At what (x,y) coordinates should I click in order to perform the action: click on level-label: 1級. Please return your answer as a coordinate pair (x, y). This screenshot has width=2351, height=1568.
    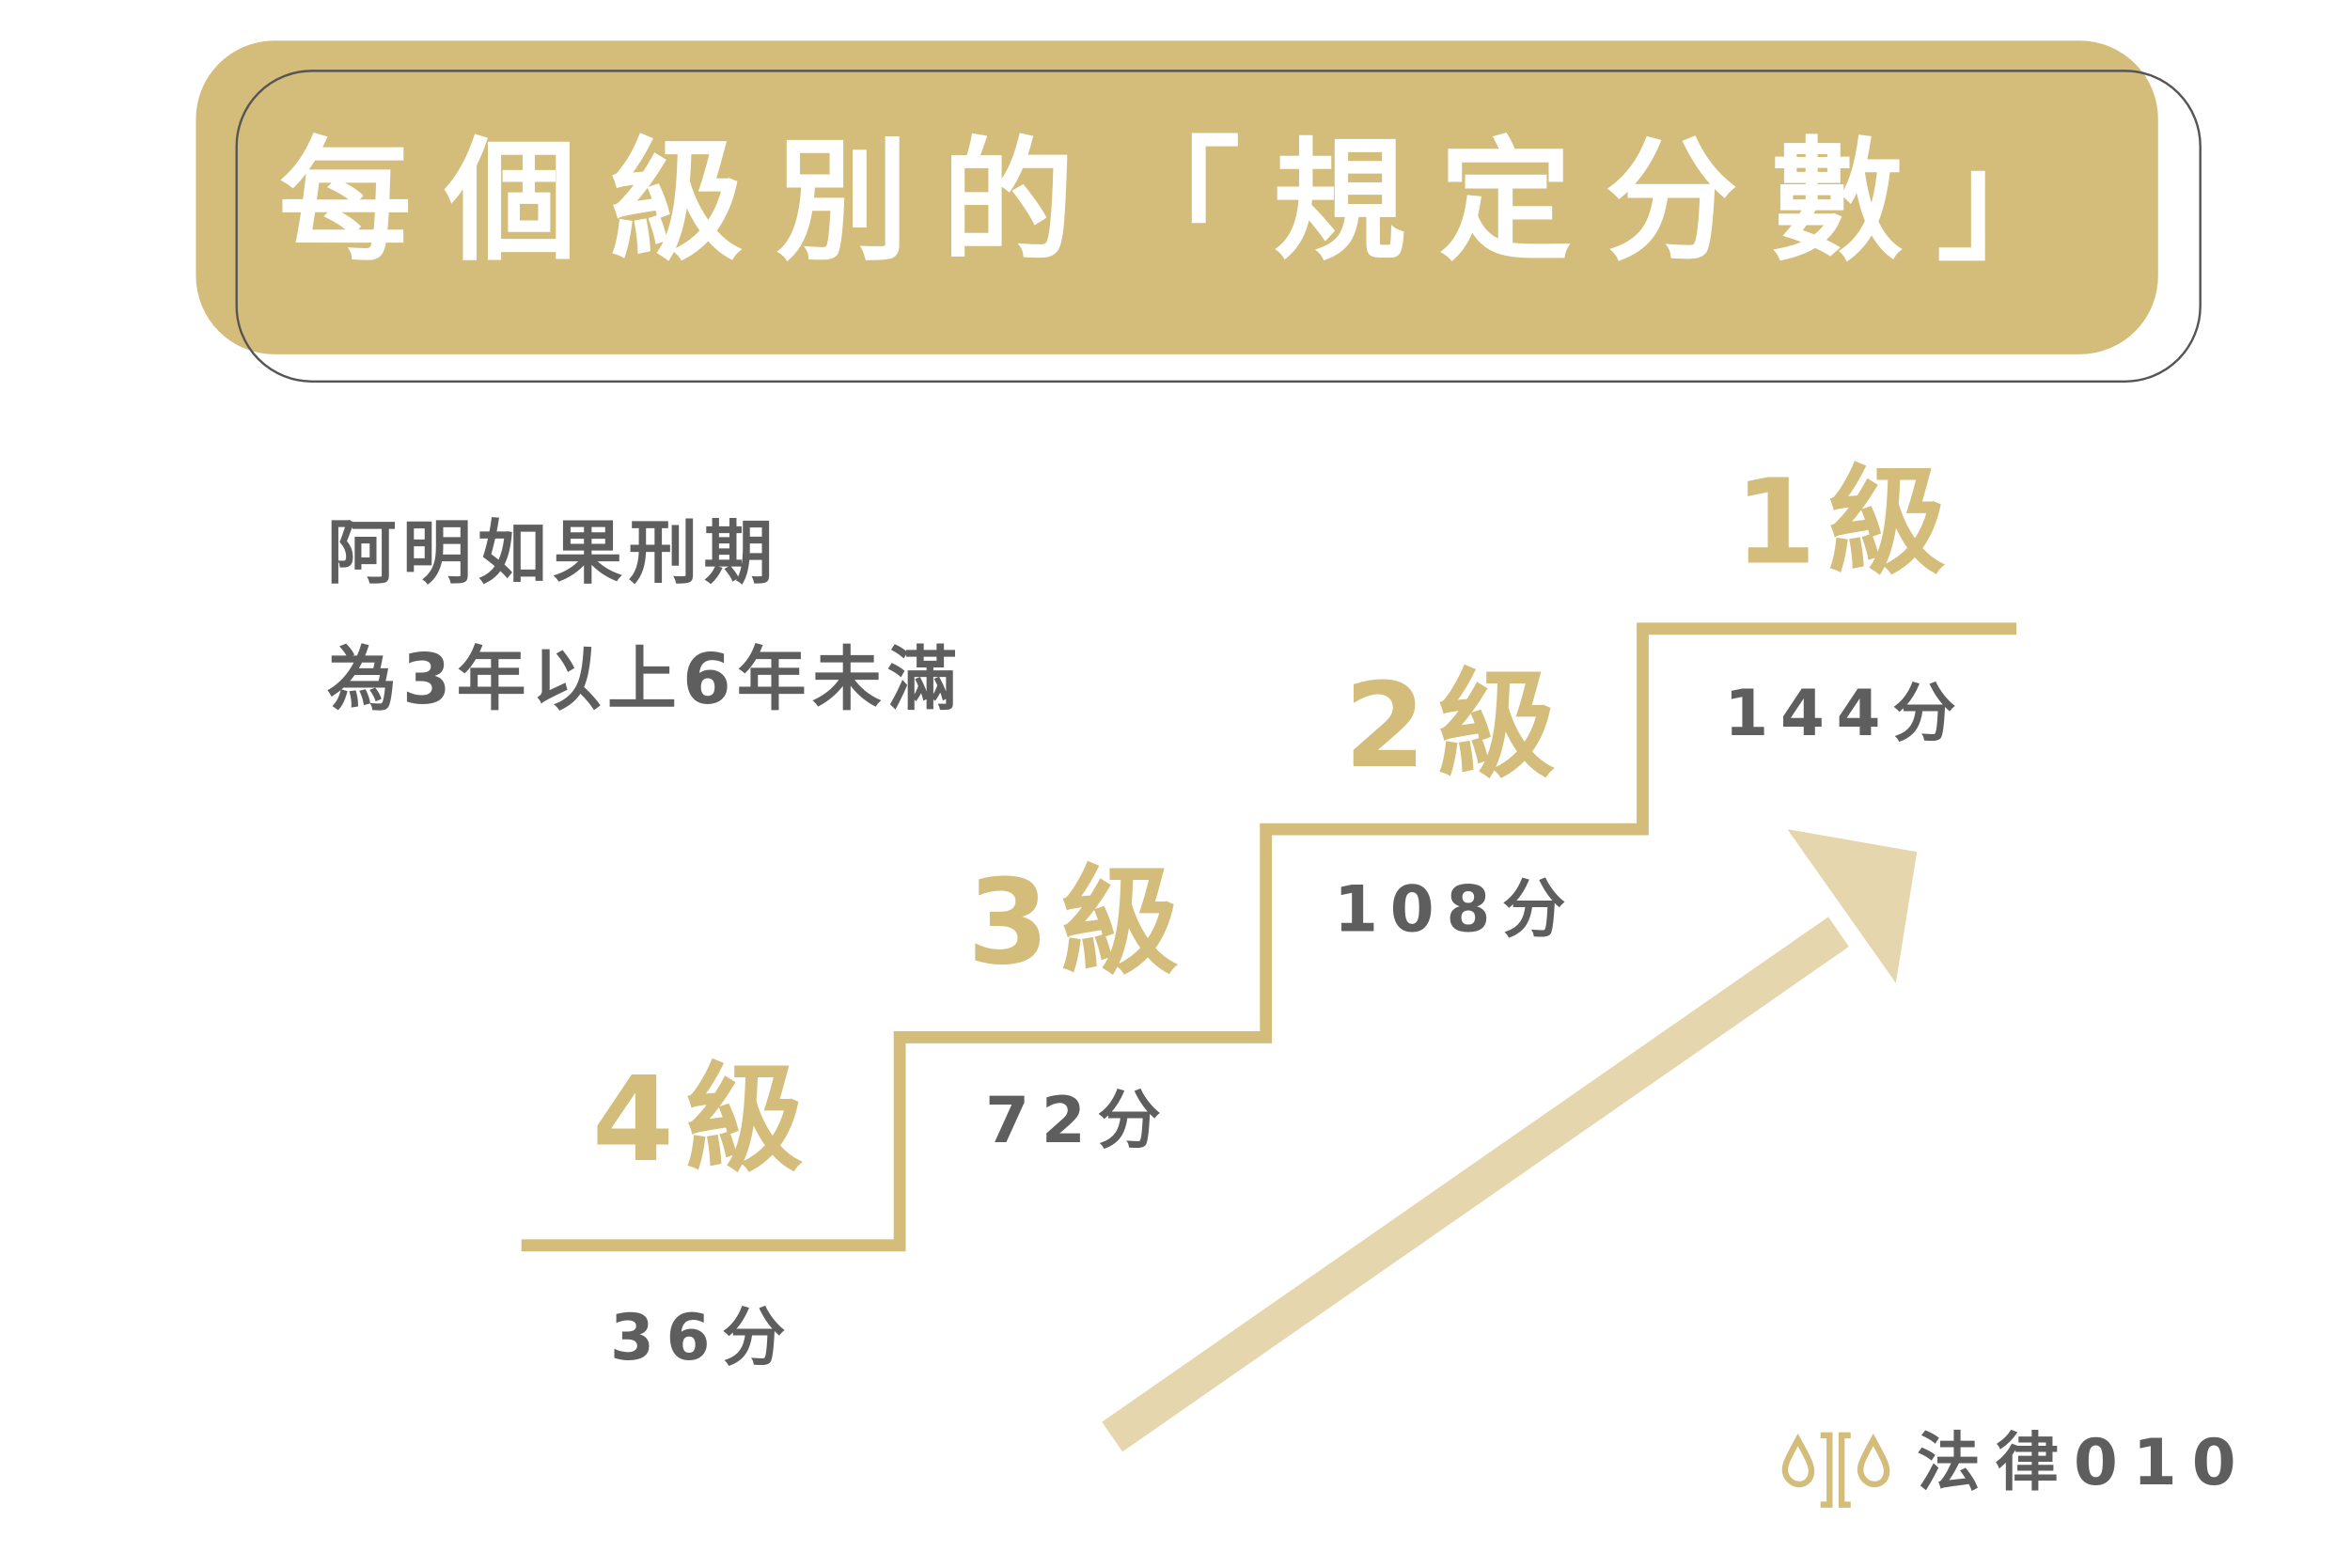
    Looking at the image, I should click on (1846, 523).